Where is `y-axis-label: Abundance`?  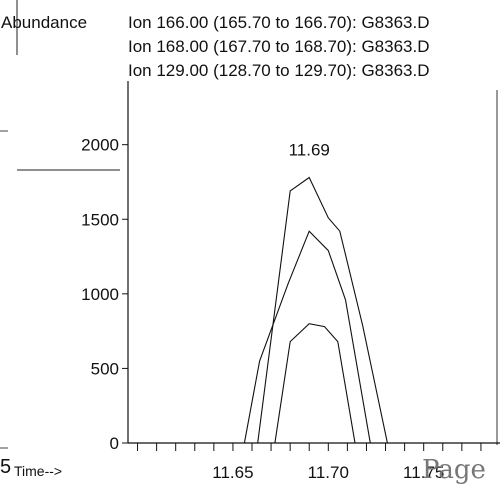 y-axis-label: Abundance is located at coordinates (44, 22).